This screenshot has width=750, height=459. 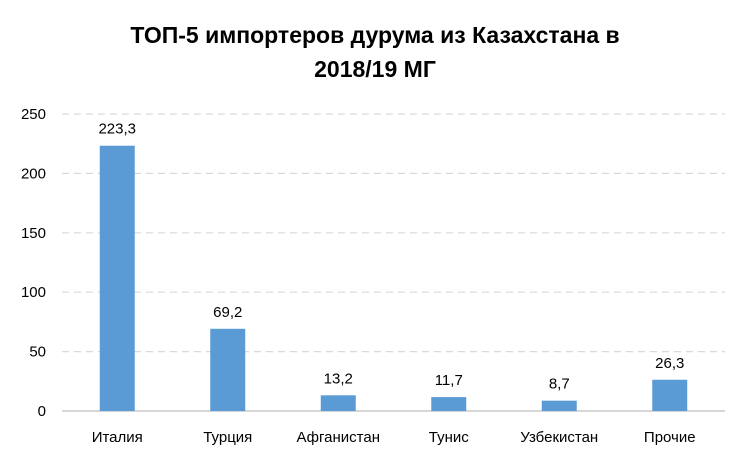 I want to click on x-category-label: Афганистан, so click(x=339, y=437).